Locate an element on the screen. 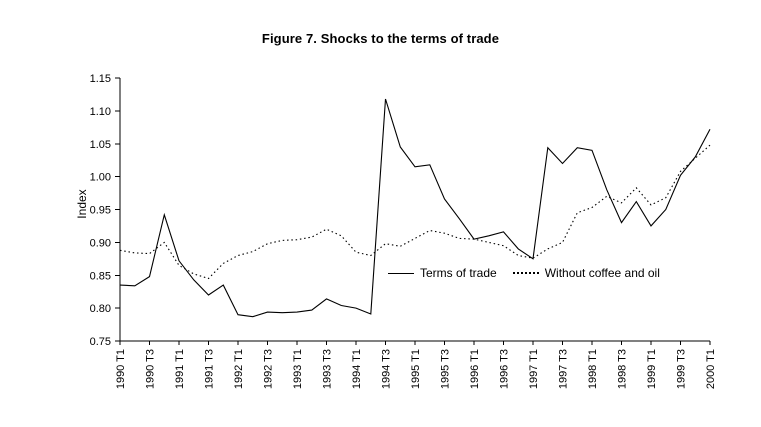  svg-text: 0.75 is located at coordinates (100, 342).